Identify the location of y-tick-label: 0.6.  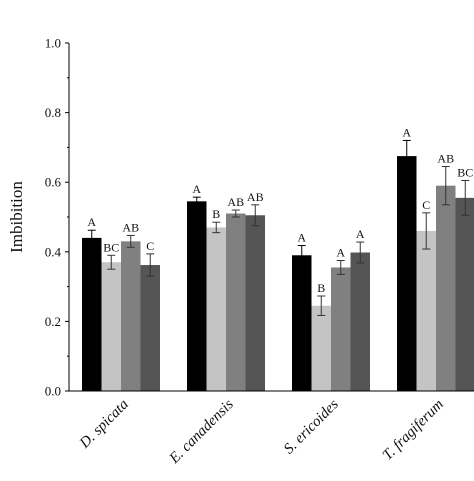
(53, 182).